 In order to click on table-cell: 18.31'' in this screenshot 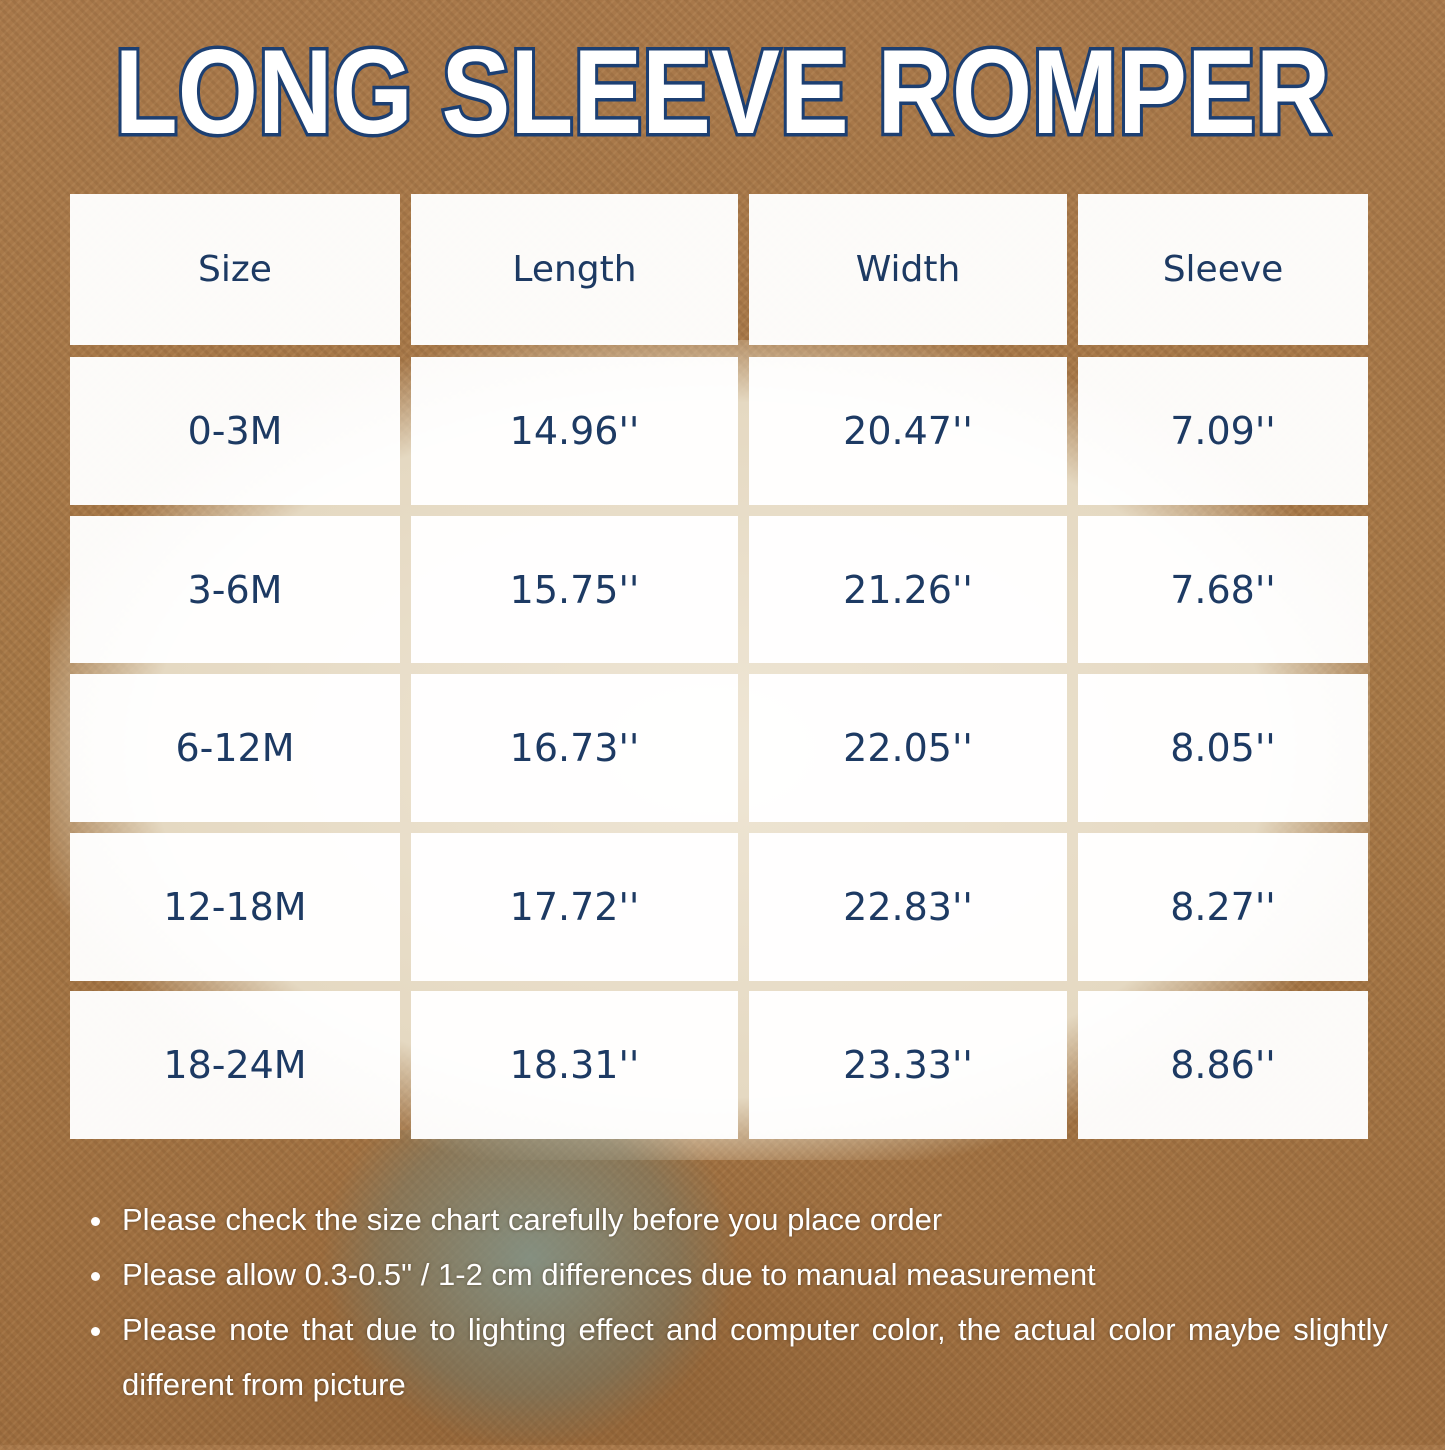, I will do `click(574, 1065)`.